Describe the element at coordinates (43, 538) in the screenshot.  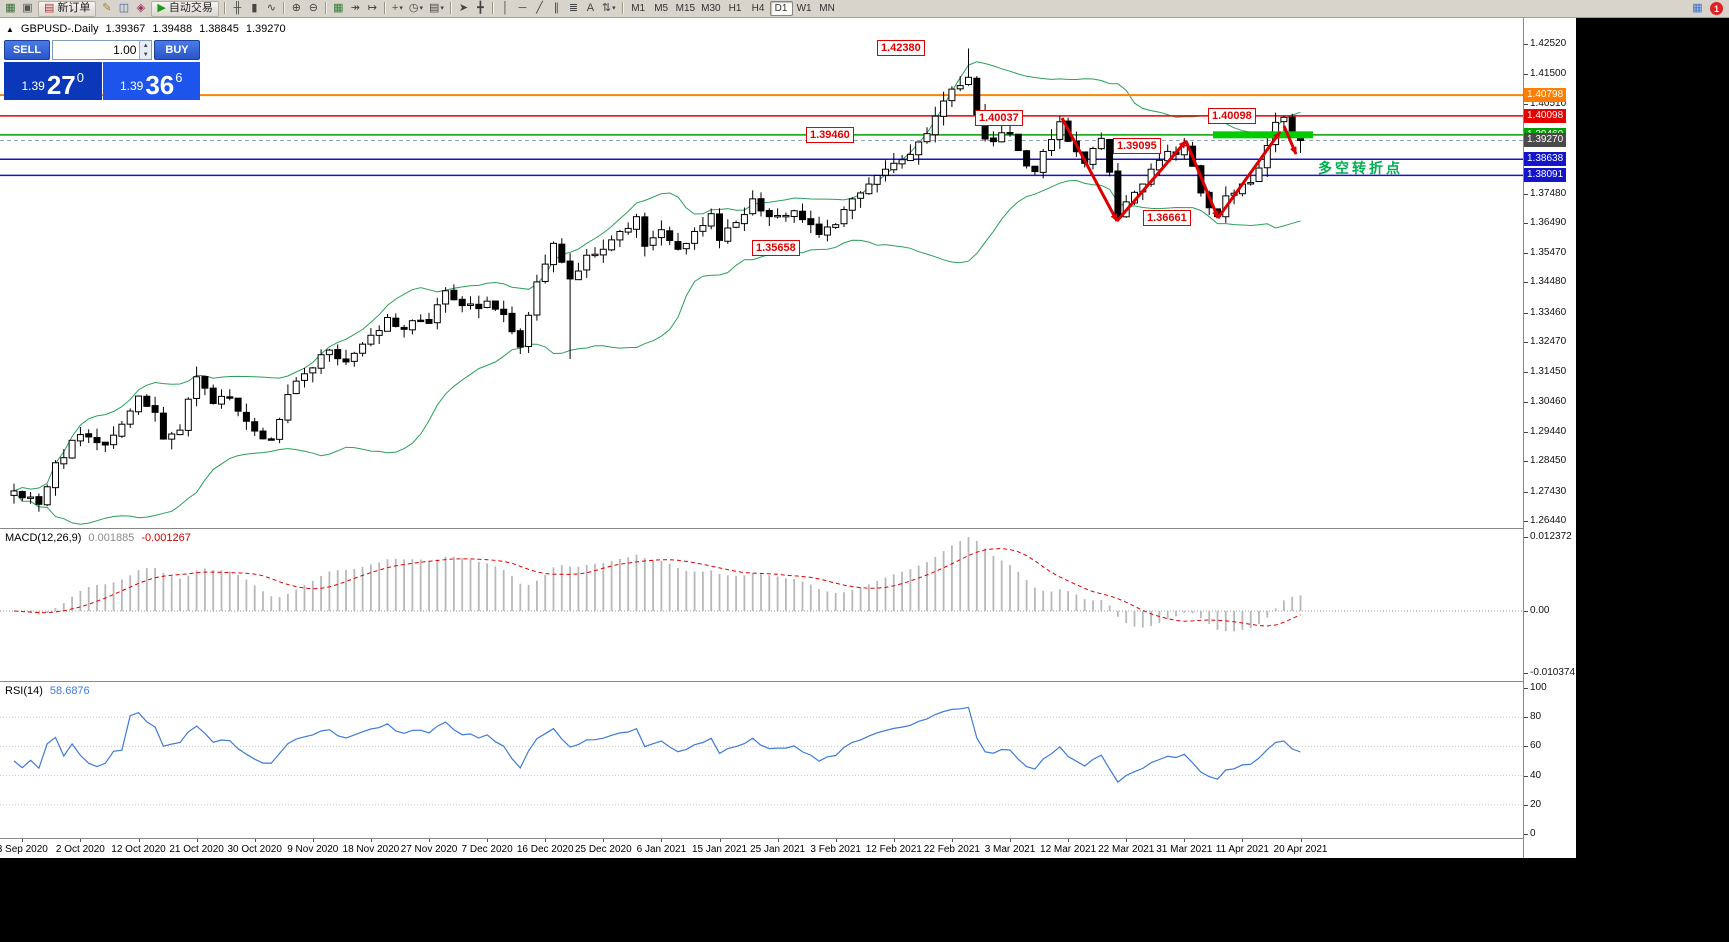
I see `macd-title: MACD(12,26,9)` at that location.